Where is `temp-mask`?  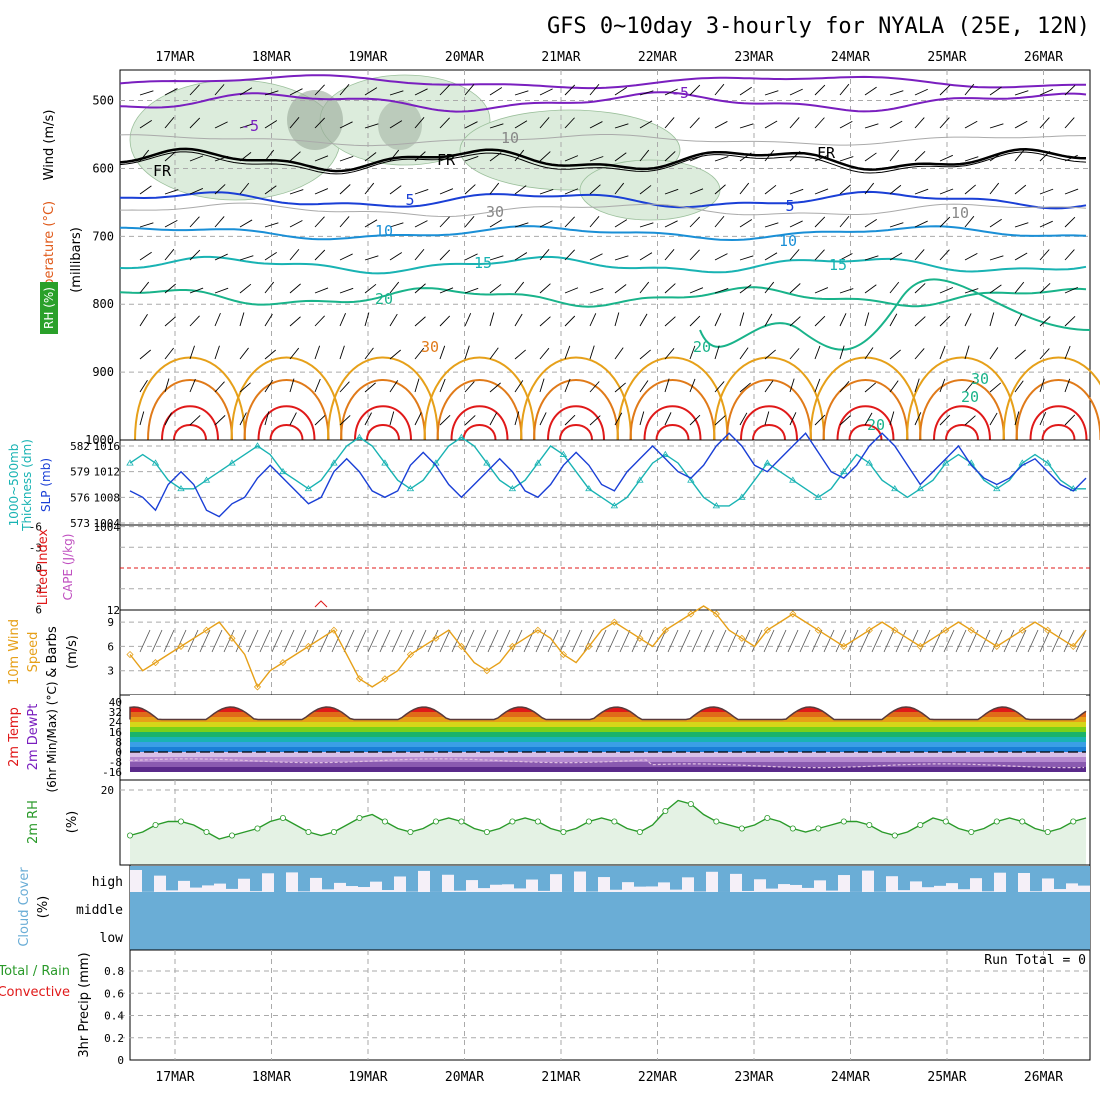
temp-mask is located at coordinates (608, 707).